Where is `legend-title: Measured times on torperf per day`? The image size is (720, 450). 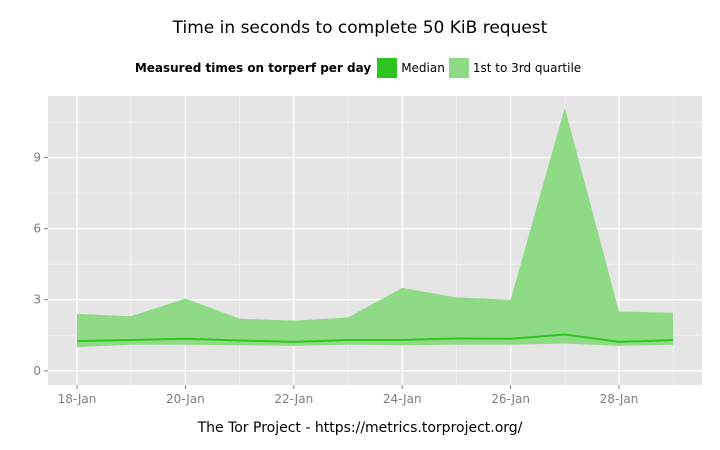 legend-title: Measured times on torperf per day is located at coordinates (253, 68).